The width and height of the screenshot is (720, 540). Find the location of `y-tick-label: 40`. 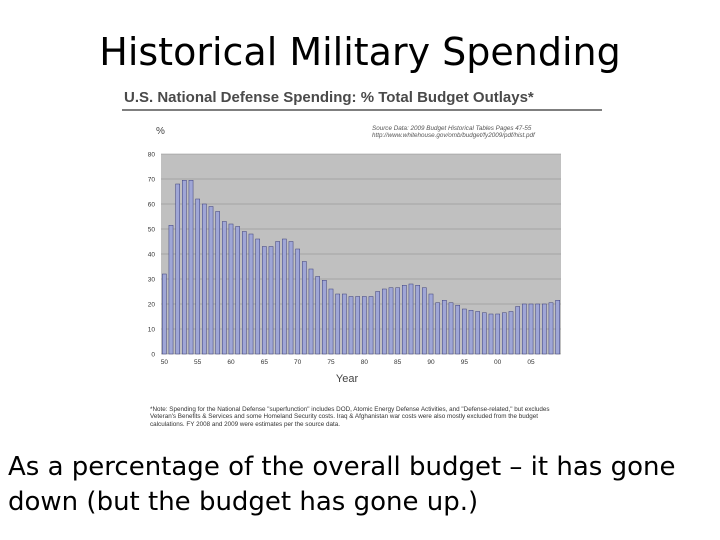

y-tick-label: 40 is located at coordinates (152, 255).